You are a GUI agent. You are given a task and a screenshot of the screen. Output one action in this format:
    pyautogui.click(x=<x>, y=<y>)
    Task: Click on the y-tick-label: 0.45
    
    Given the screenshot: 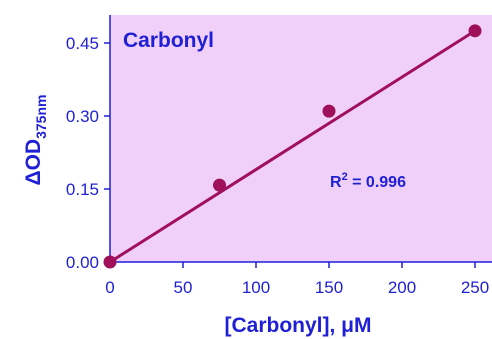 What is the action you would take?
    pyautogui.click(x=82, y=43)
    